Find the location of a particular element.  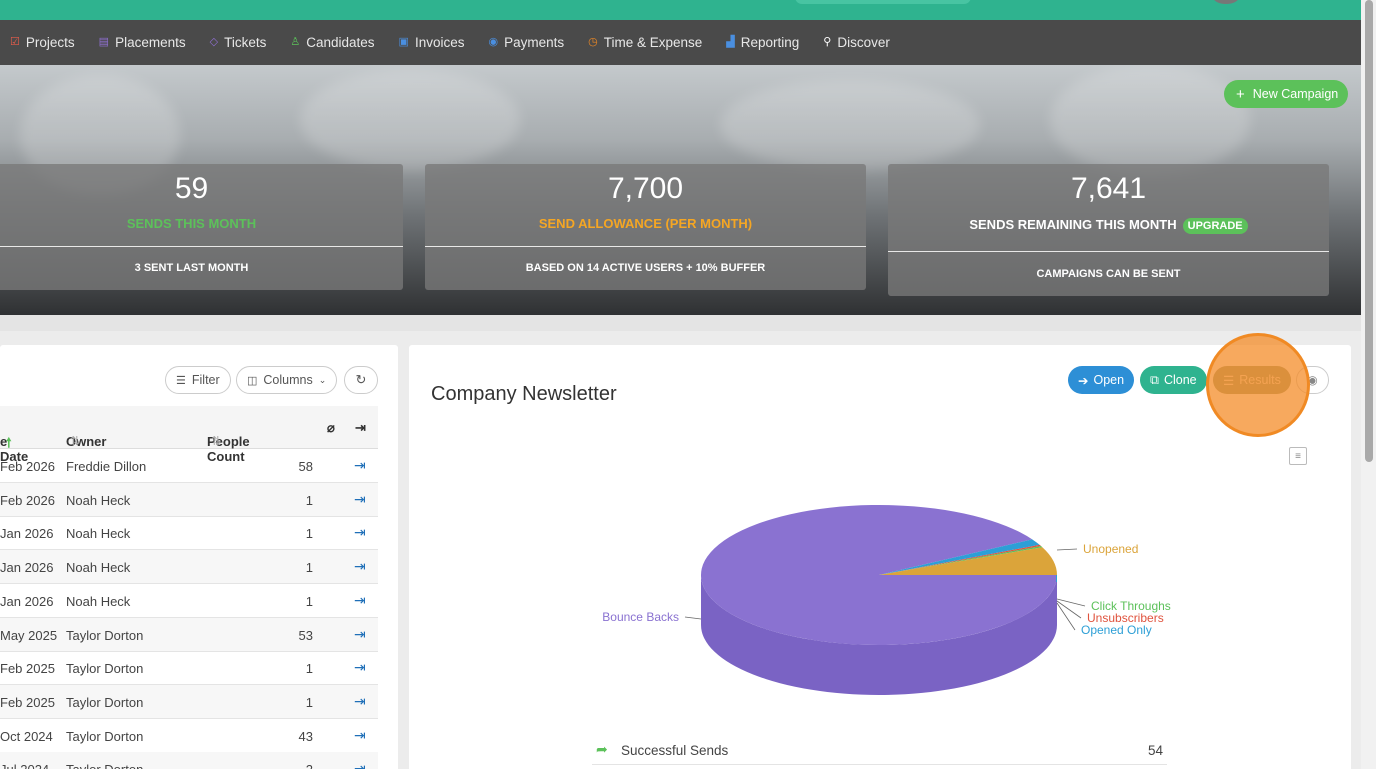

nav-item-tickets: ◇ Tickets is located at coordinates (238, 42).